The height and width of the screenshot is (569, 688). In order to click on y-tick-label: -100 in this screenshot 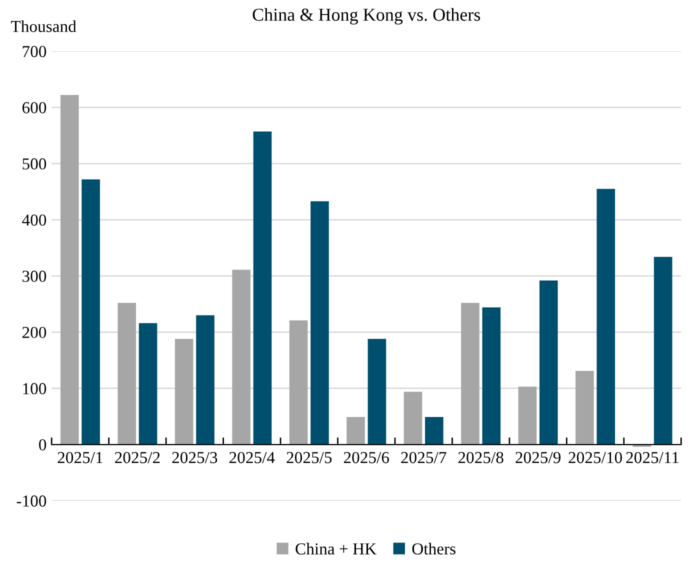, I will do `click(31, 501)`.